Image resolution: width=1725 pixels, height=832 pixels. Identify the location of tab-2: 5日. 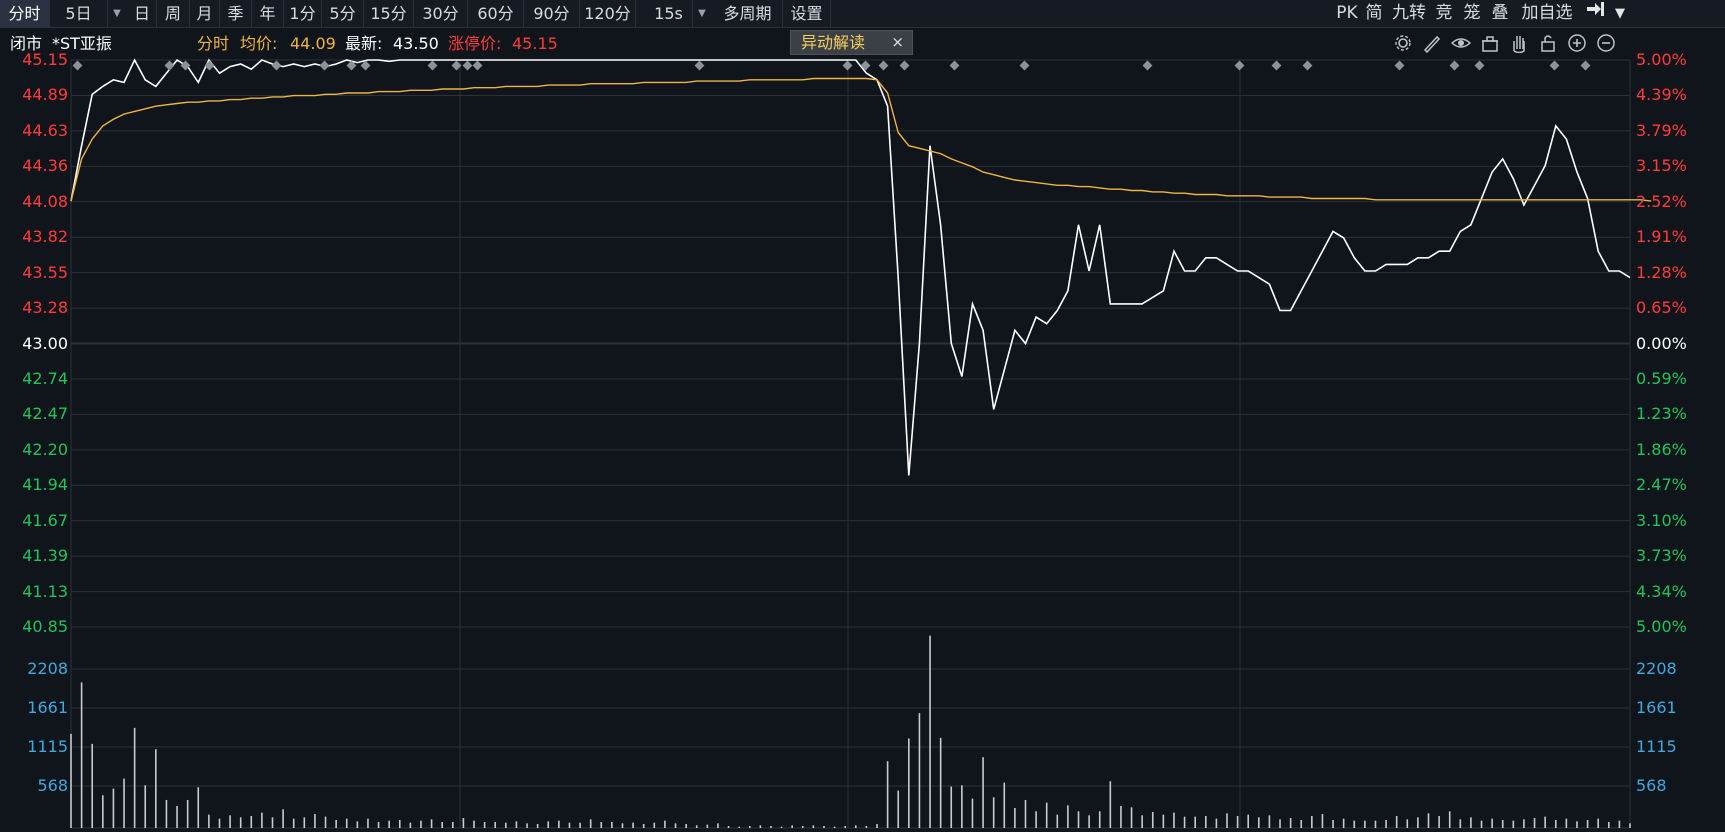
(79, 13).